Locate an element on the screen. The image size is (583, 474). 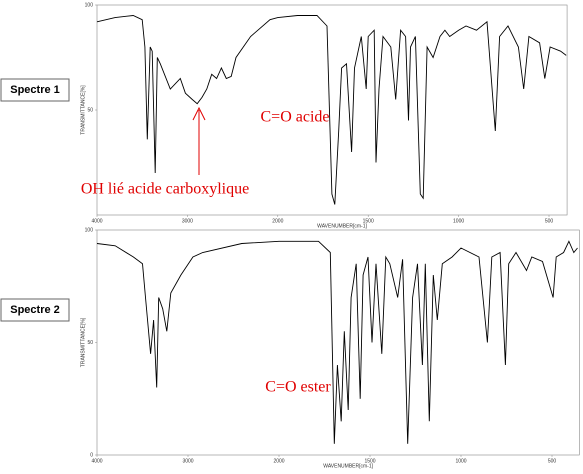
annotation: OH lié acide carboxylique is located at coordinates (165, 189).